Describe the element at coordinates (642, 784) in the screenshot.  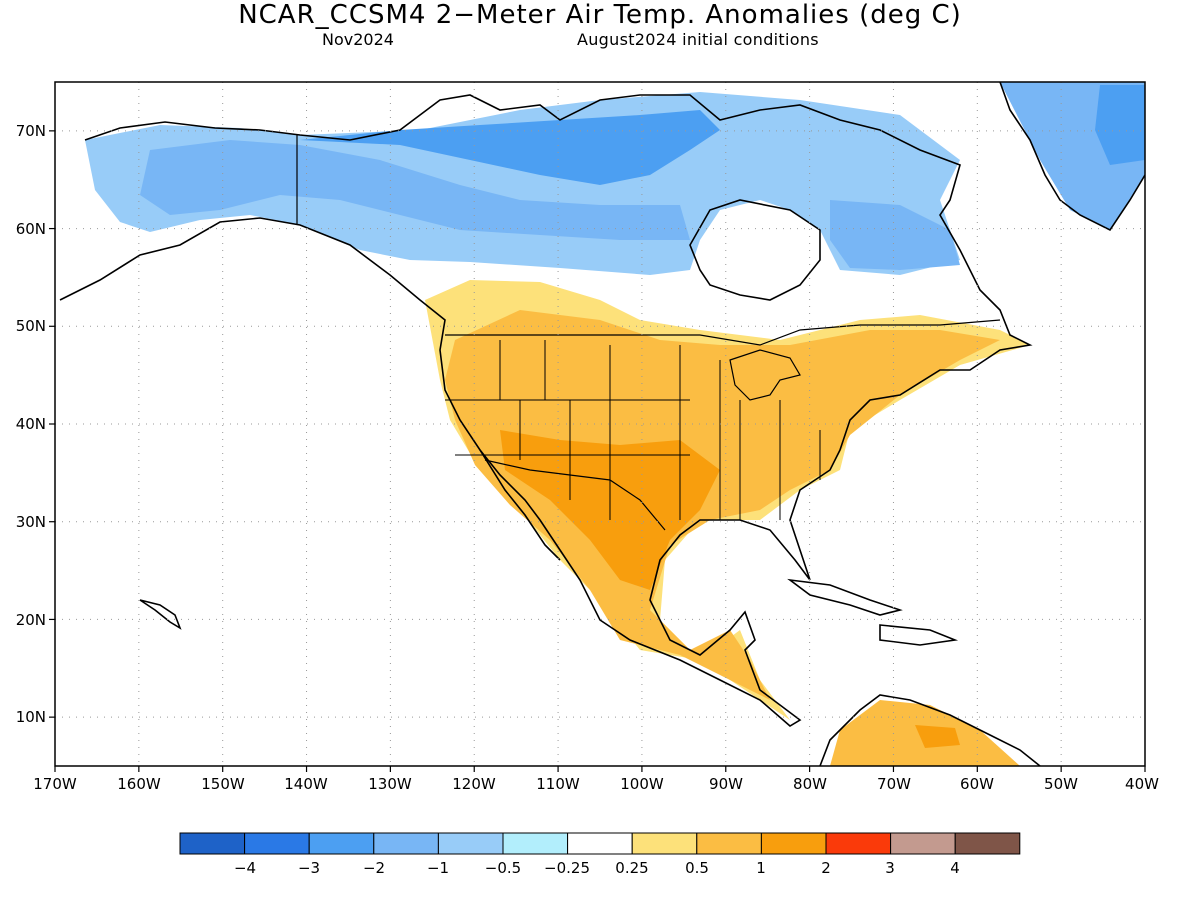
I see `lon-label: 100W` at that location.